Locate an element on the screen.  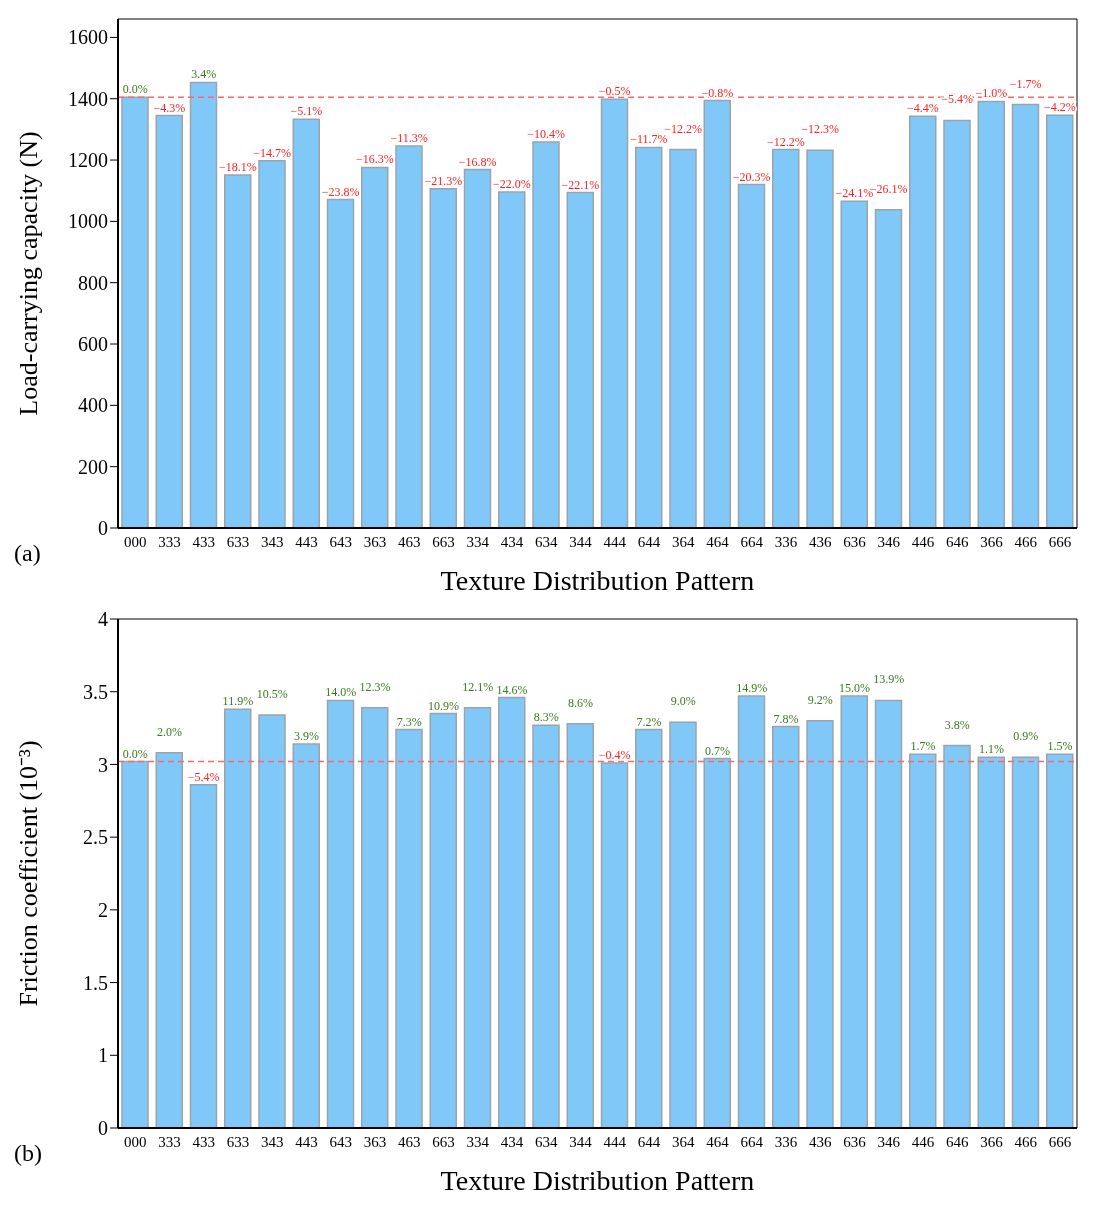
y-tick-label: 800 is located at coordinates (93, 282).